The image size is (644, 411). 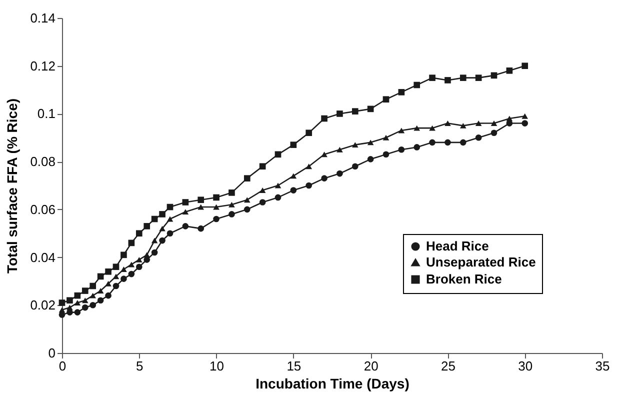 What do you see at coordinates (294, 366) in the screenshot?
I see `x-tick-label: 15` at bounding box center [294, 366].